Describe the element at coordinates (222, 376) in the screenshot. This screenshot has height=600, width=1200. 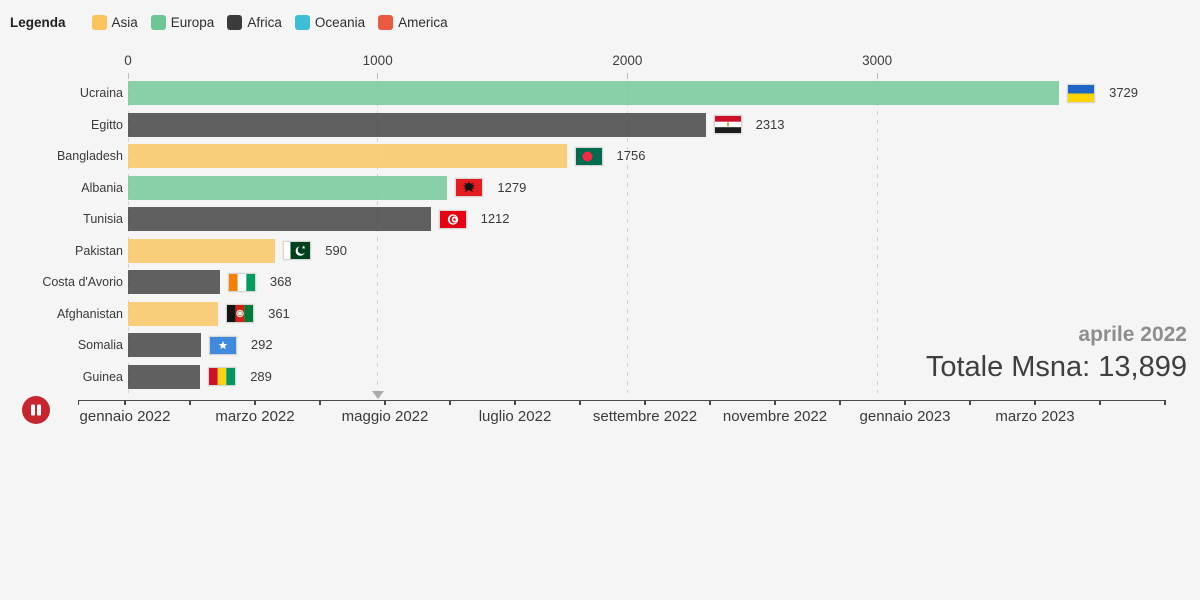
I see `flag-guinea-icon` at that location.